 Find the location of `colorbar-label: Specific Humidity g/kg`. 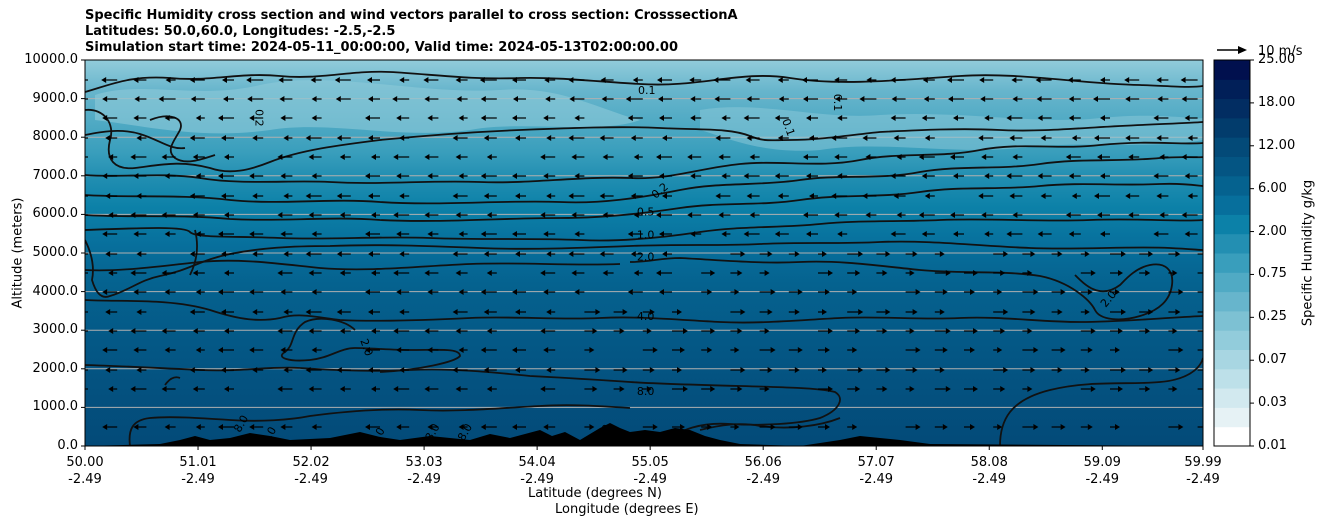

colorbar-label: Specific Humidity g/kg is located at coordinates (1308, 253).